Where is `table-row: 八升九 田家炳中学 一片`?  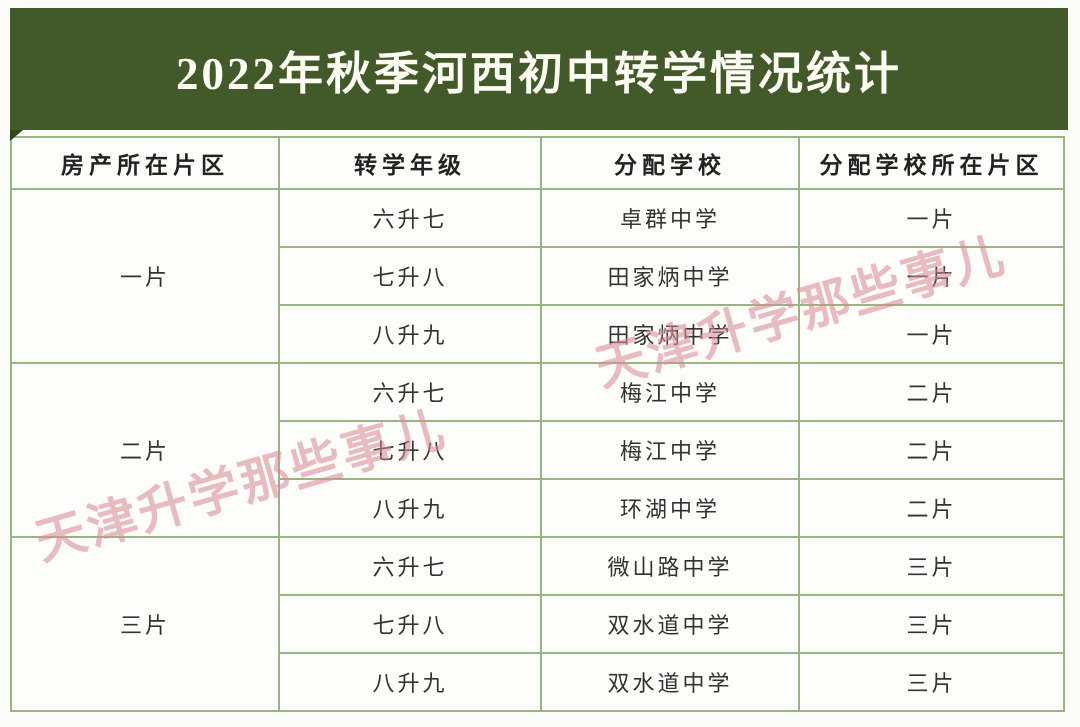
table-row: 八升九 田家炳中学 一片 is located at coordinates (538, 334).